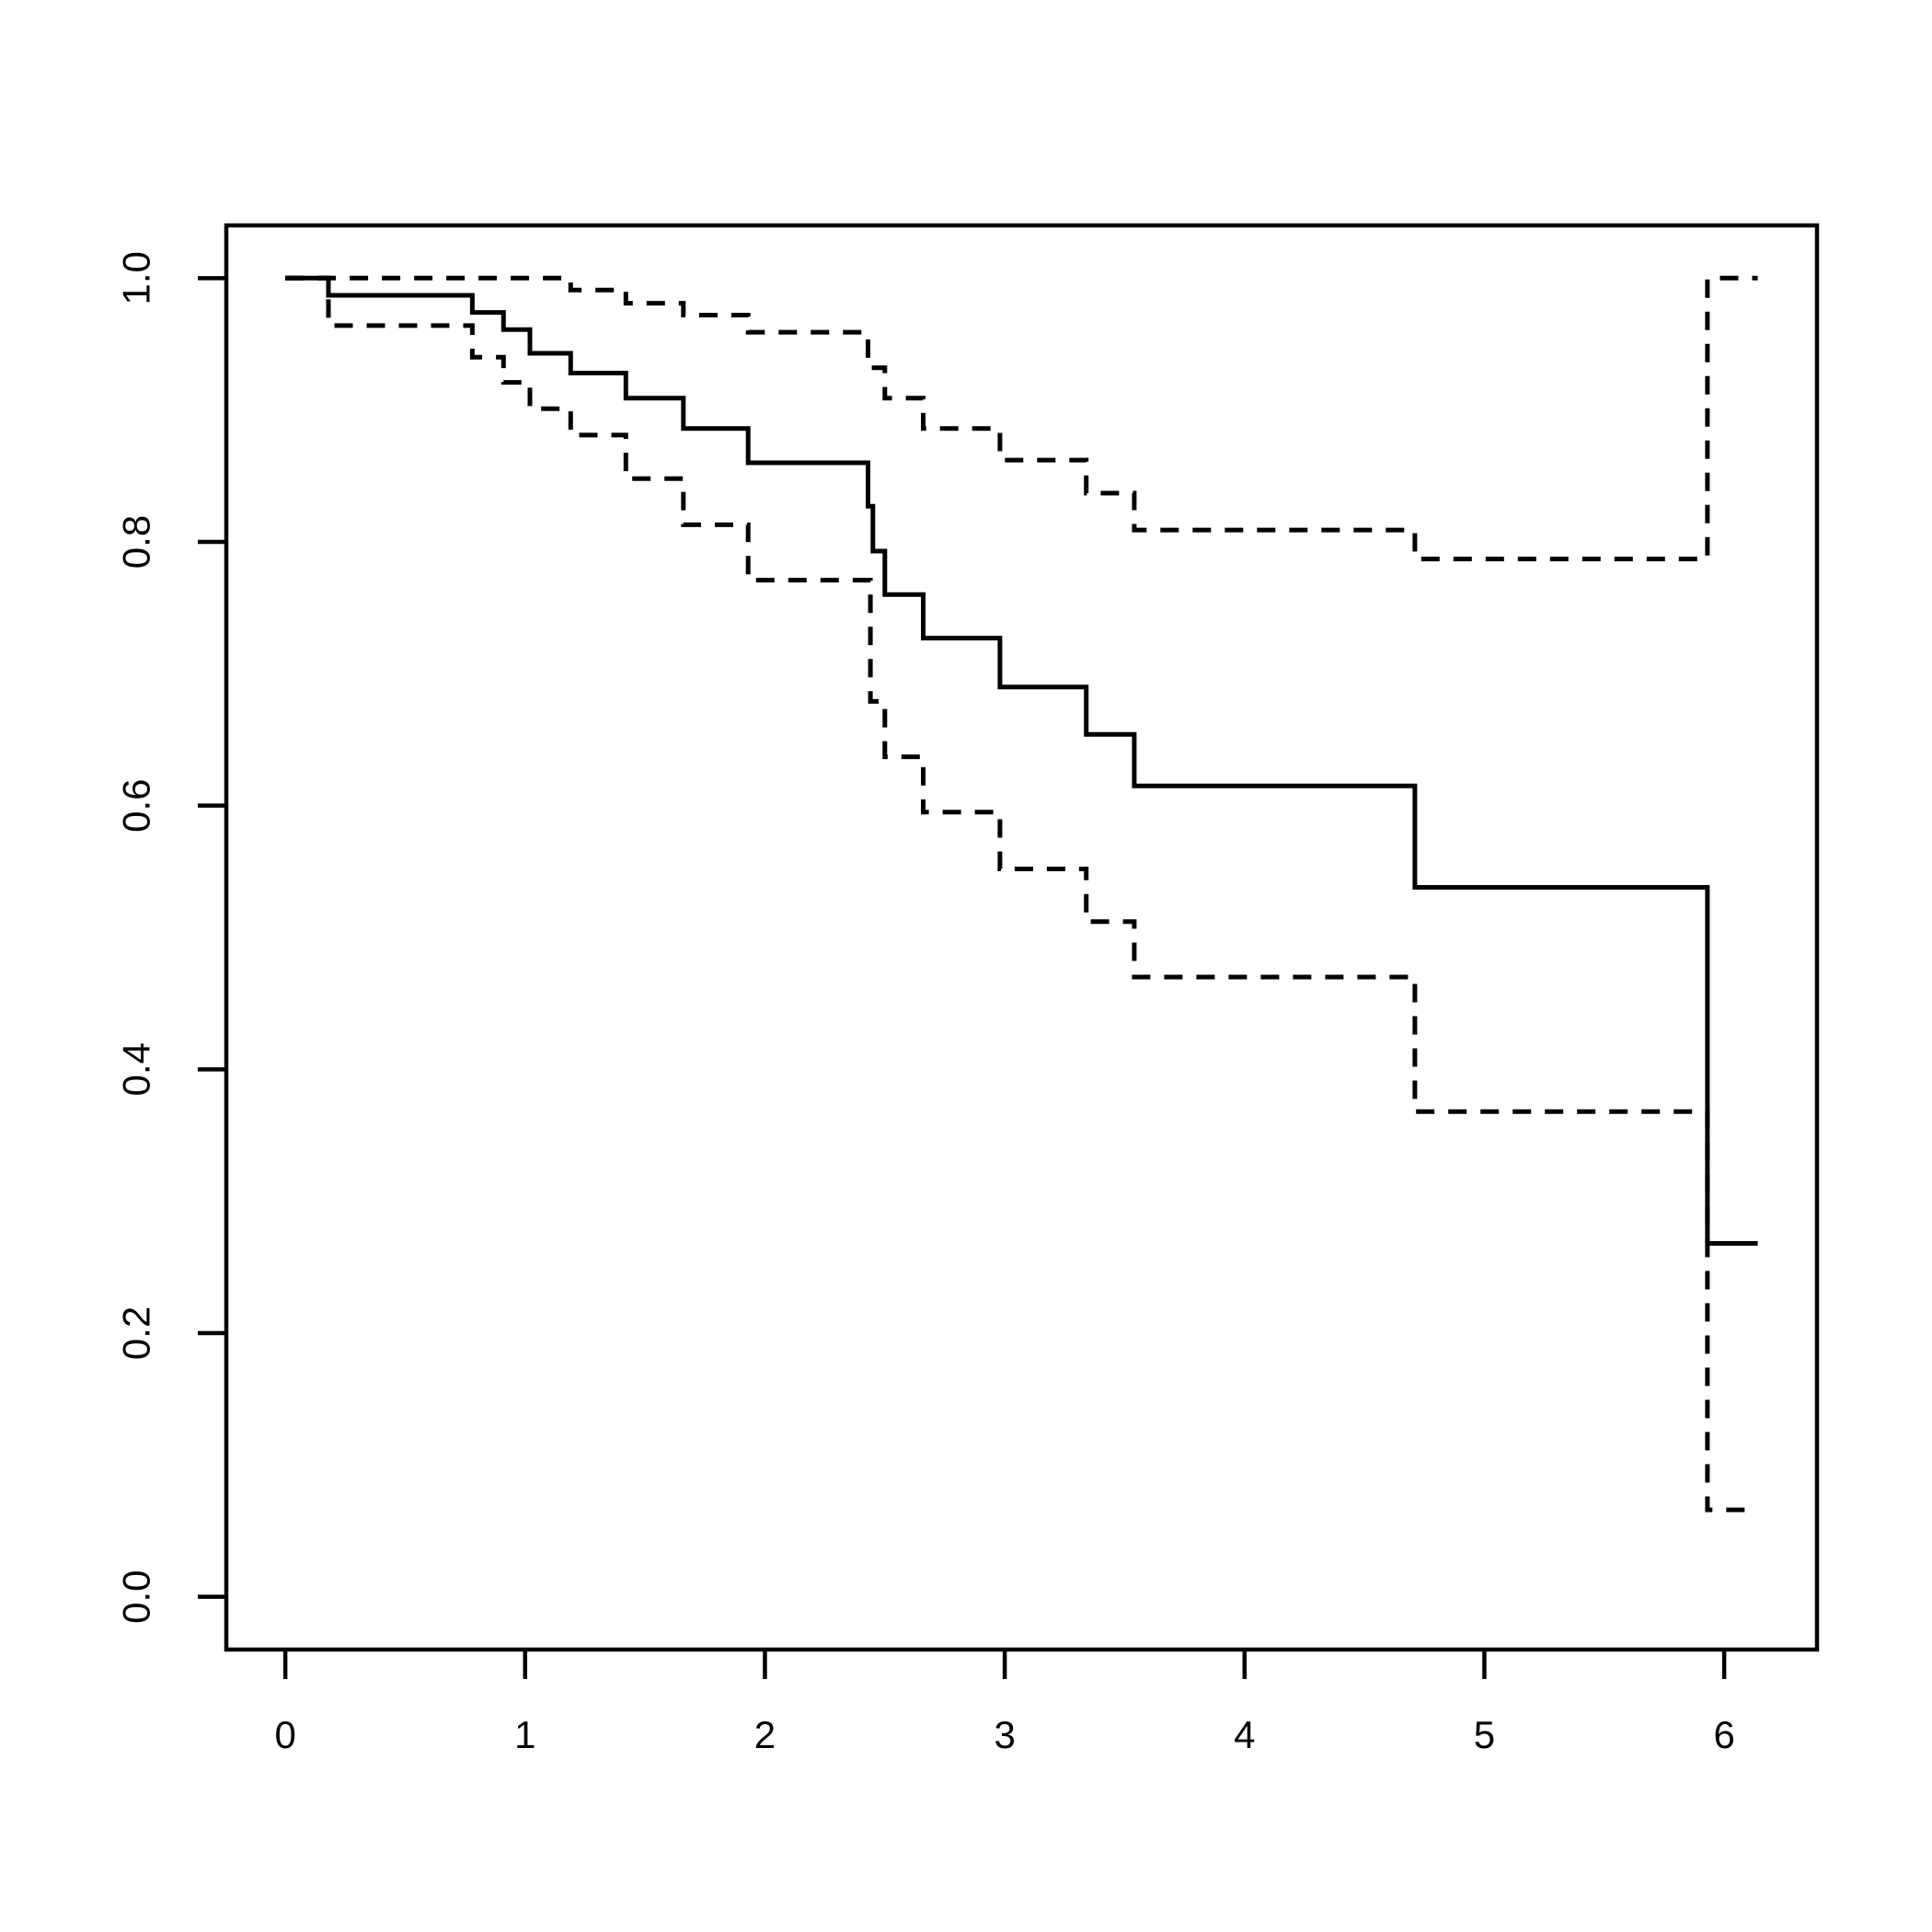 The width and height of the screenshot is (1932, 1932). What do you see at coordinates (1004, 1734) in the screenshot?
I see `x-tick-label: 3` at bounding box center [1004, 1734].